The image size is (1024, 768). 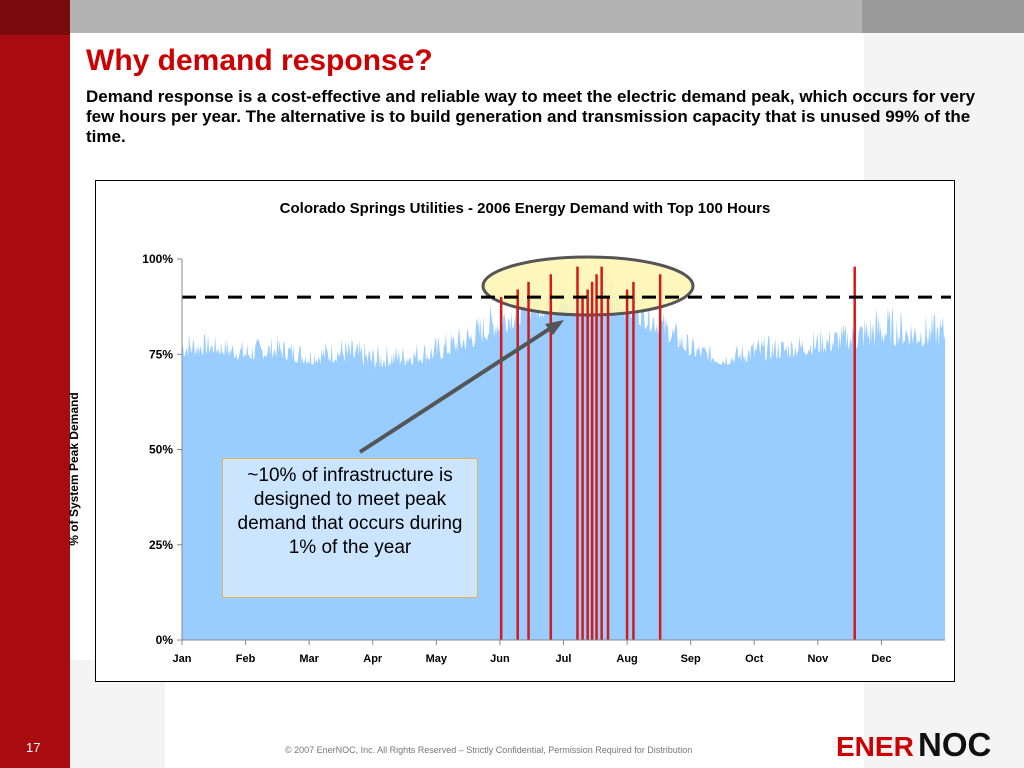 What do you see at coordinates (157, 259) in the screenshot?
I see `y-tick-label: 100%` at bounding box center [157, 259].